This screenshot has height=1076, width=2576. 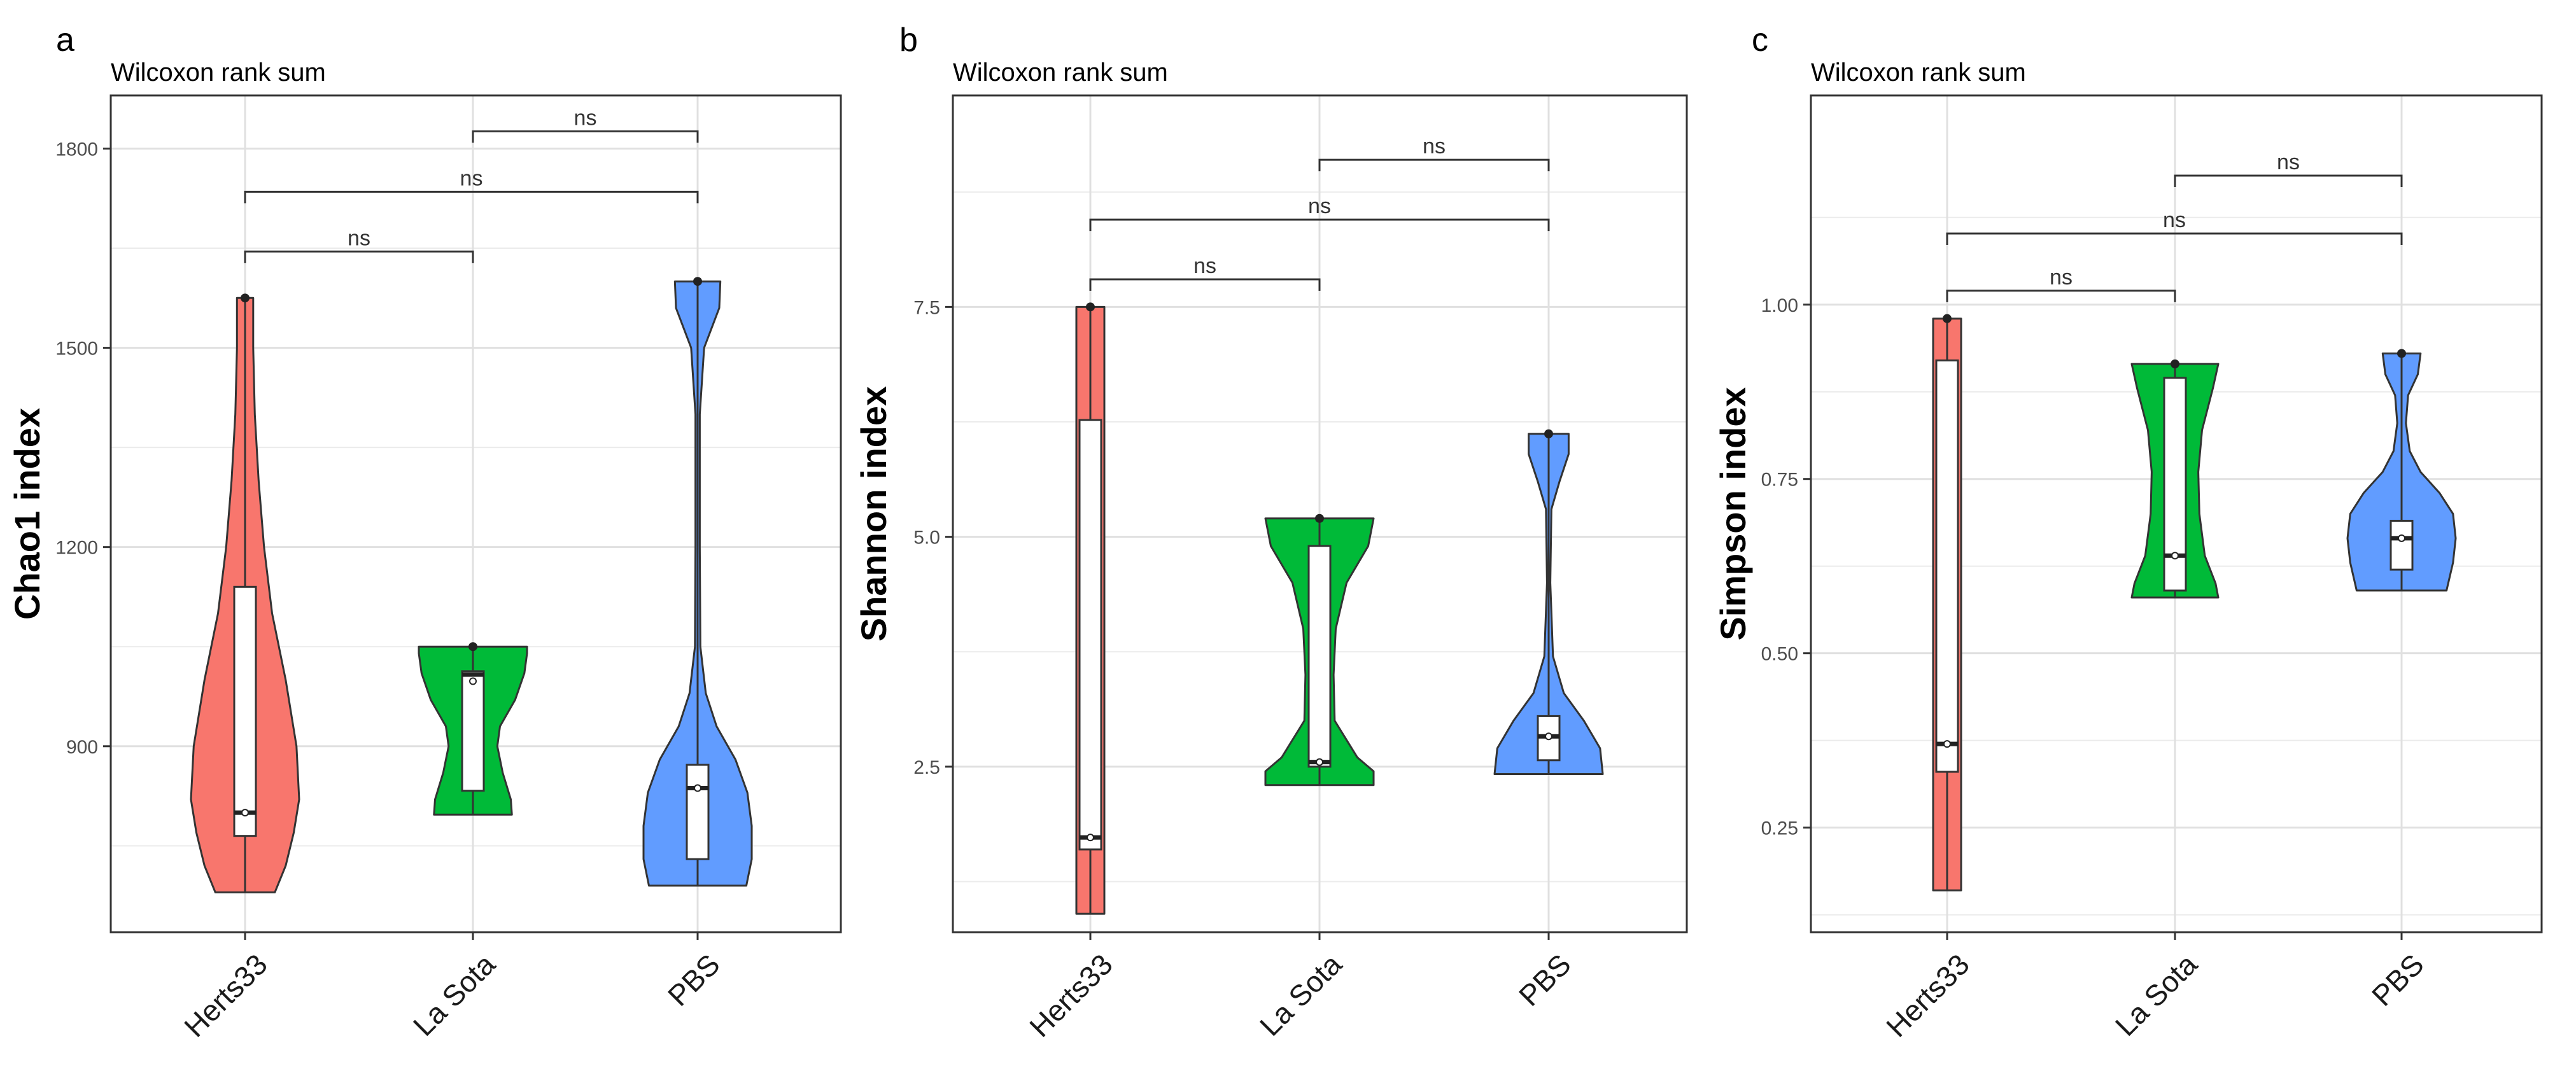 What do you see at coordinates (65, 40) in the screenshot?
I see `panel-label: a` at bounding box center [65, 40].